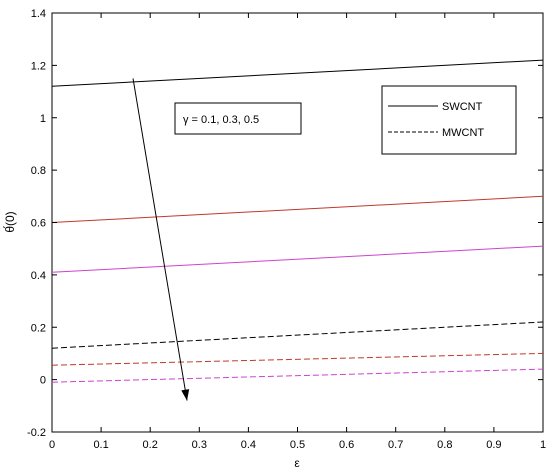 This screenshot has width=550, height=473. Describe the element at coordinates (185, 395) in the screenshot. I see `annotation-arrow-head` at that location.